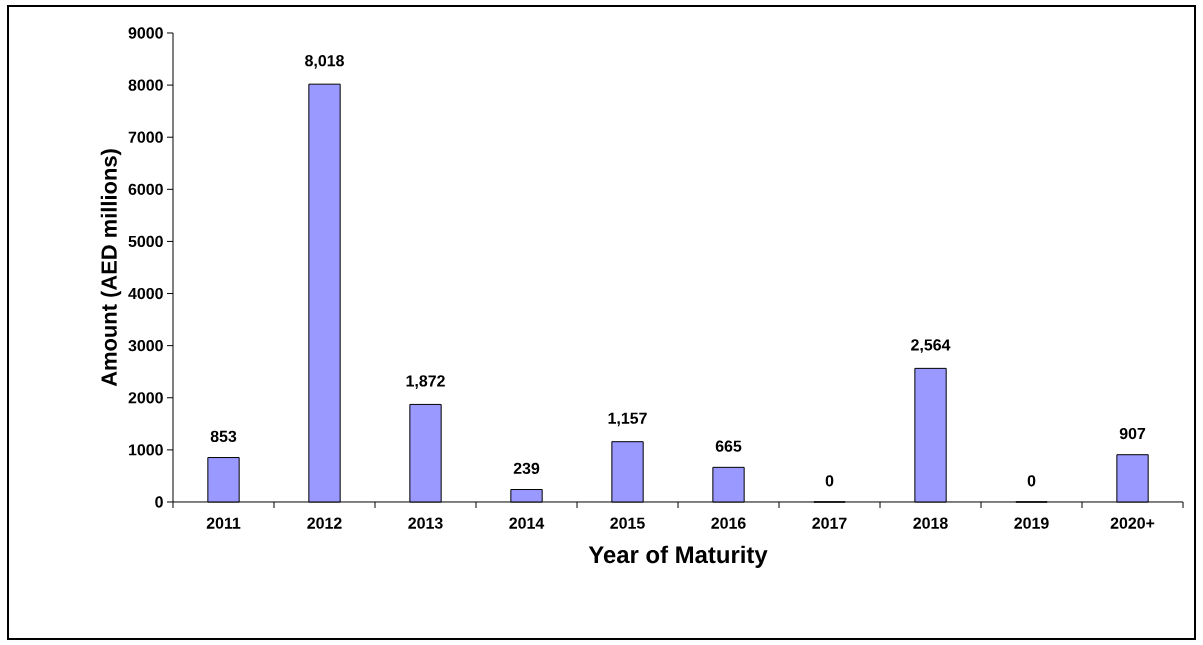  What do you see at coordinates (930, 523) in the screenshot?
I see `x-tick-label: 2018` at bounding box center [930, 523].